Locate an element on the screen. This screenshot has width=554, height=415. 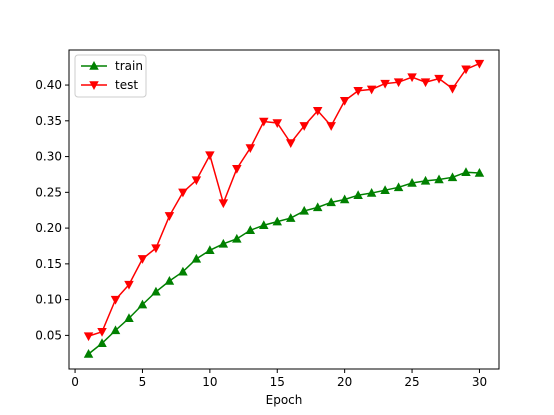
legend: train test is located at coordinates (110, 76).